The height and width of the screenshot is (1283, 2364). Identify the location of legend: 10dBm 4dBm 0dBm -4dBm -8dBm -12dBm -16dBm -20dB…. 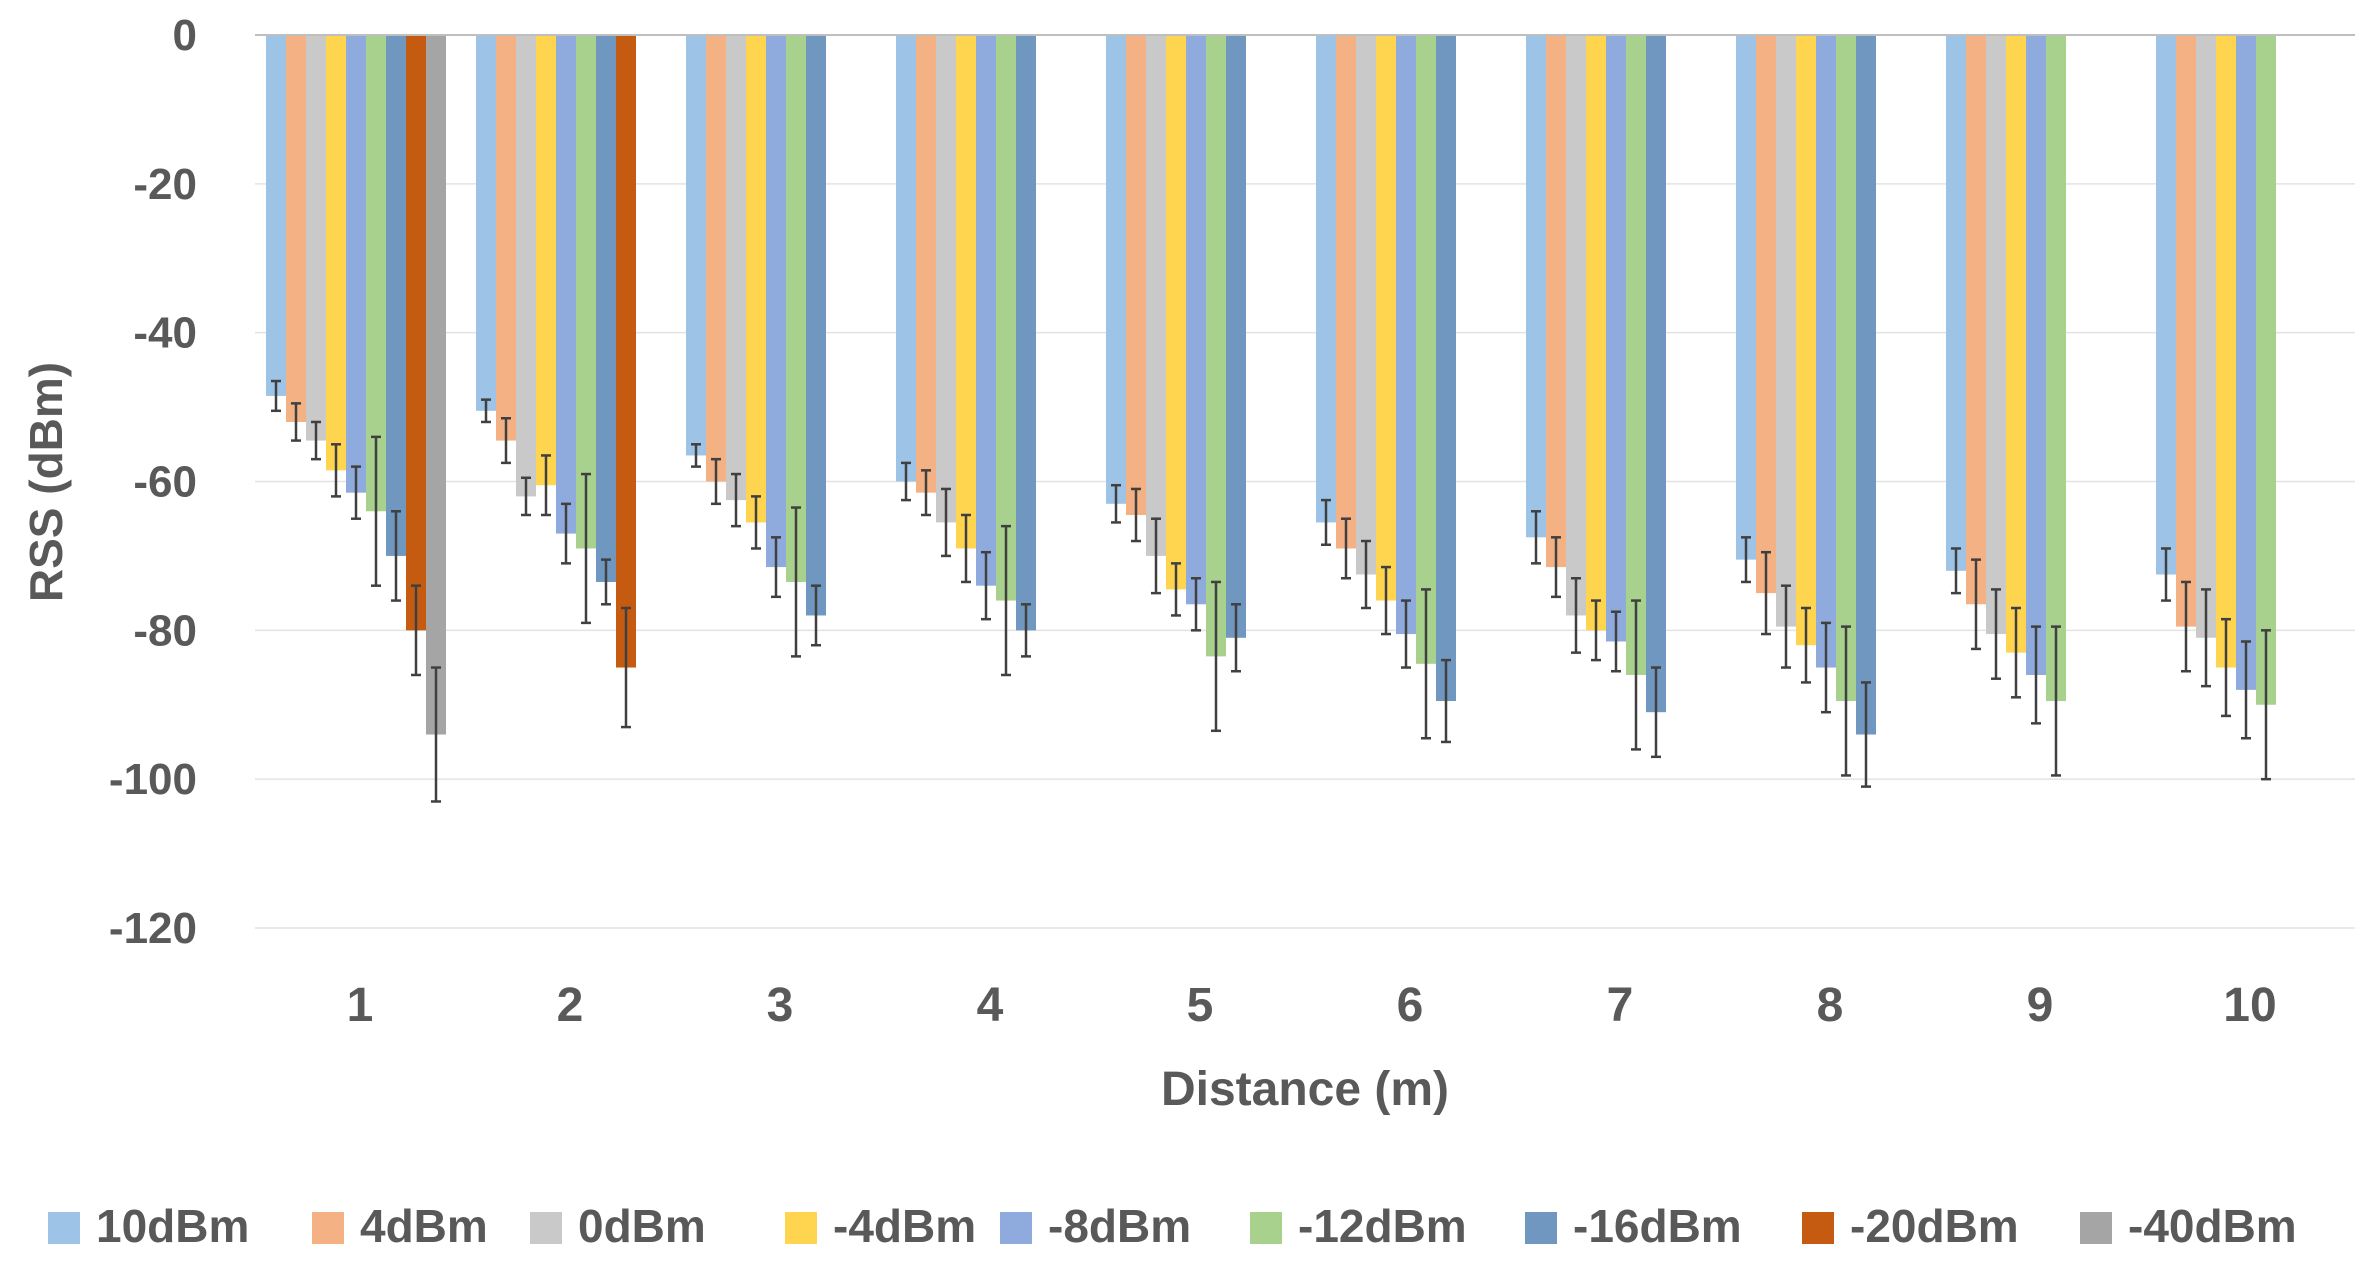
(1172, 1226).